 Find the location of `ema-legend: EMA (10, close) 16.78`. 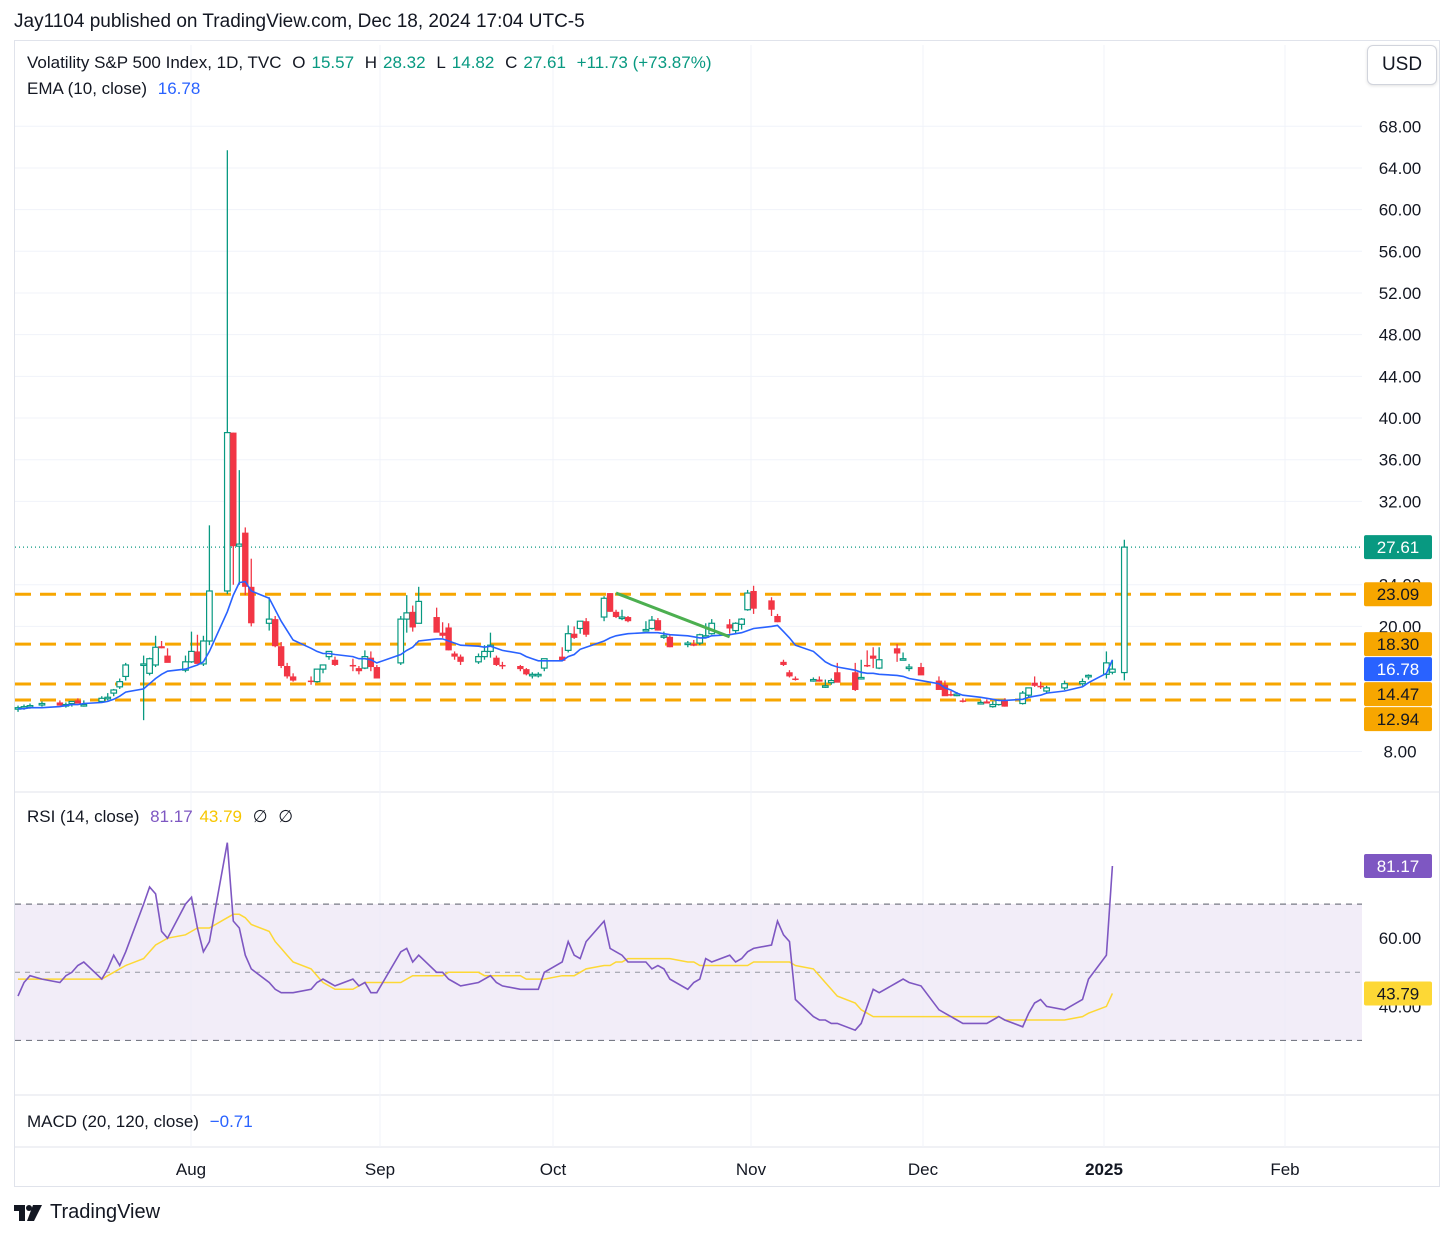

ema-legend: EMA (10, close) 16.78 is located at coordinates (116, 89).